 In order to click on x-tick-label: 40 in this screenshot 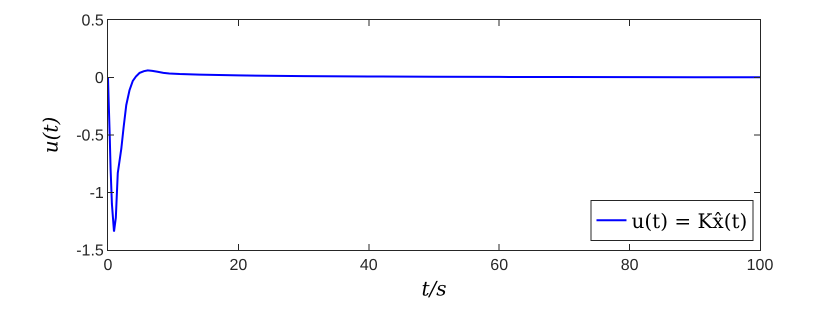, I will do `click(369, 265)`.